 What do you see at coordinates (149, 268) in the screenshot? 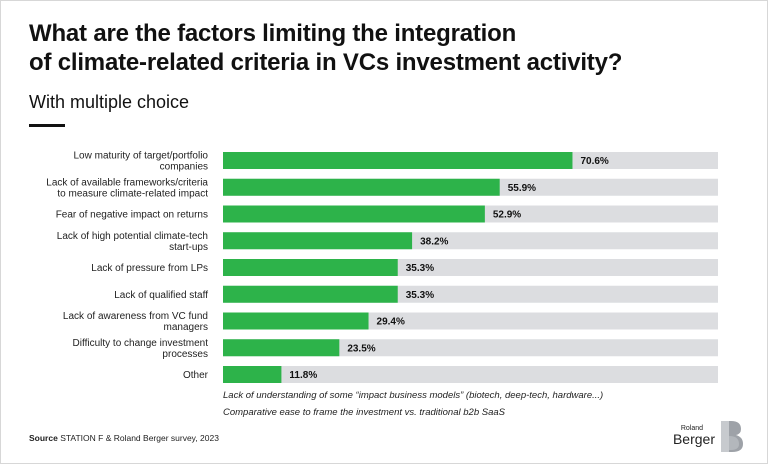
I see `category-label: Lack of pressure from LPs` at bounding box center [149, 268].